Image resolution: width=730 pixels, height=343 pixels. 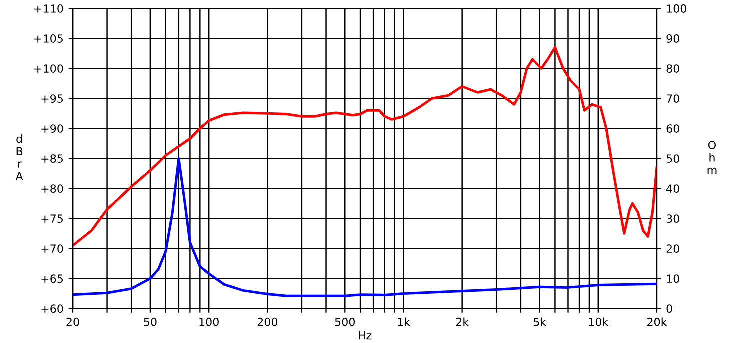 What do you see at coordinates (669, 309) in the screenshot?
I see `y2-tick-label: 0` at bounding box center [669, 309].